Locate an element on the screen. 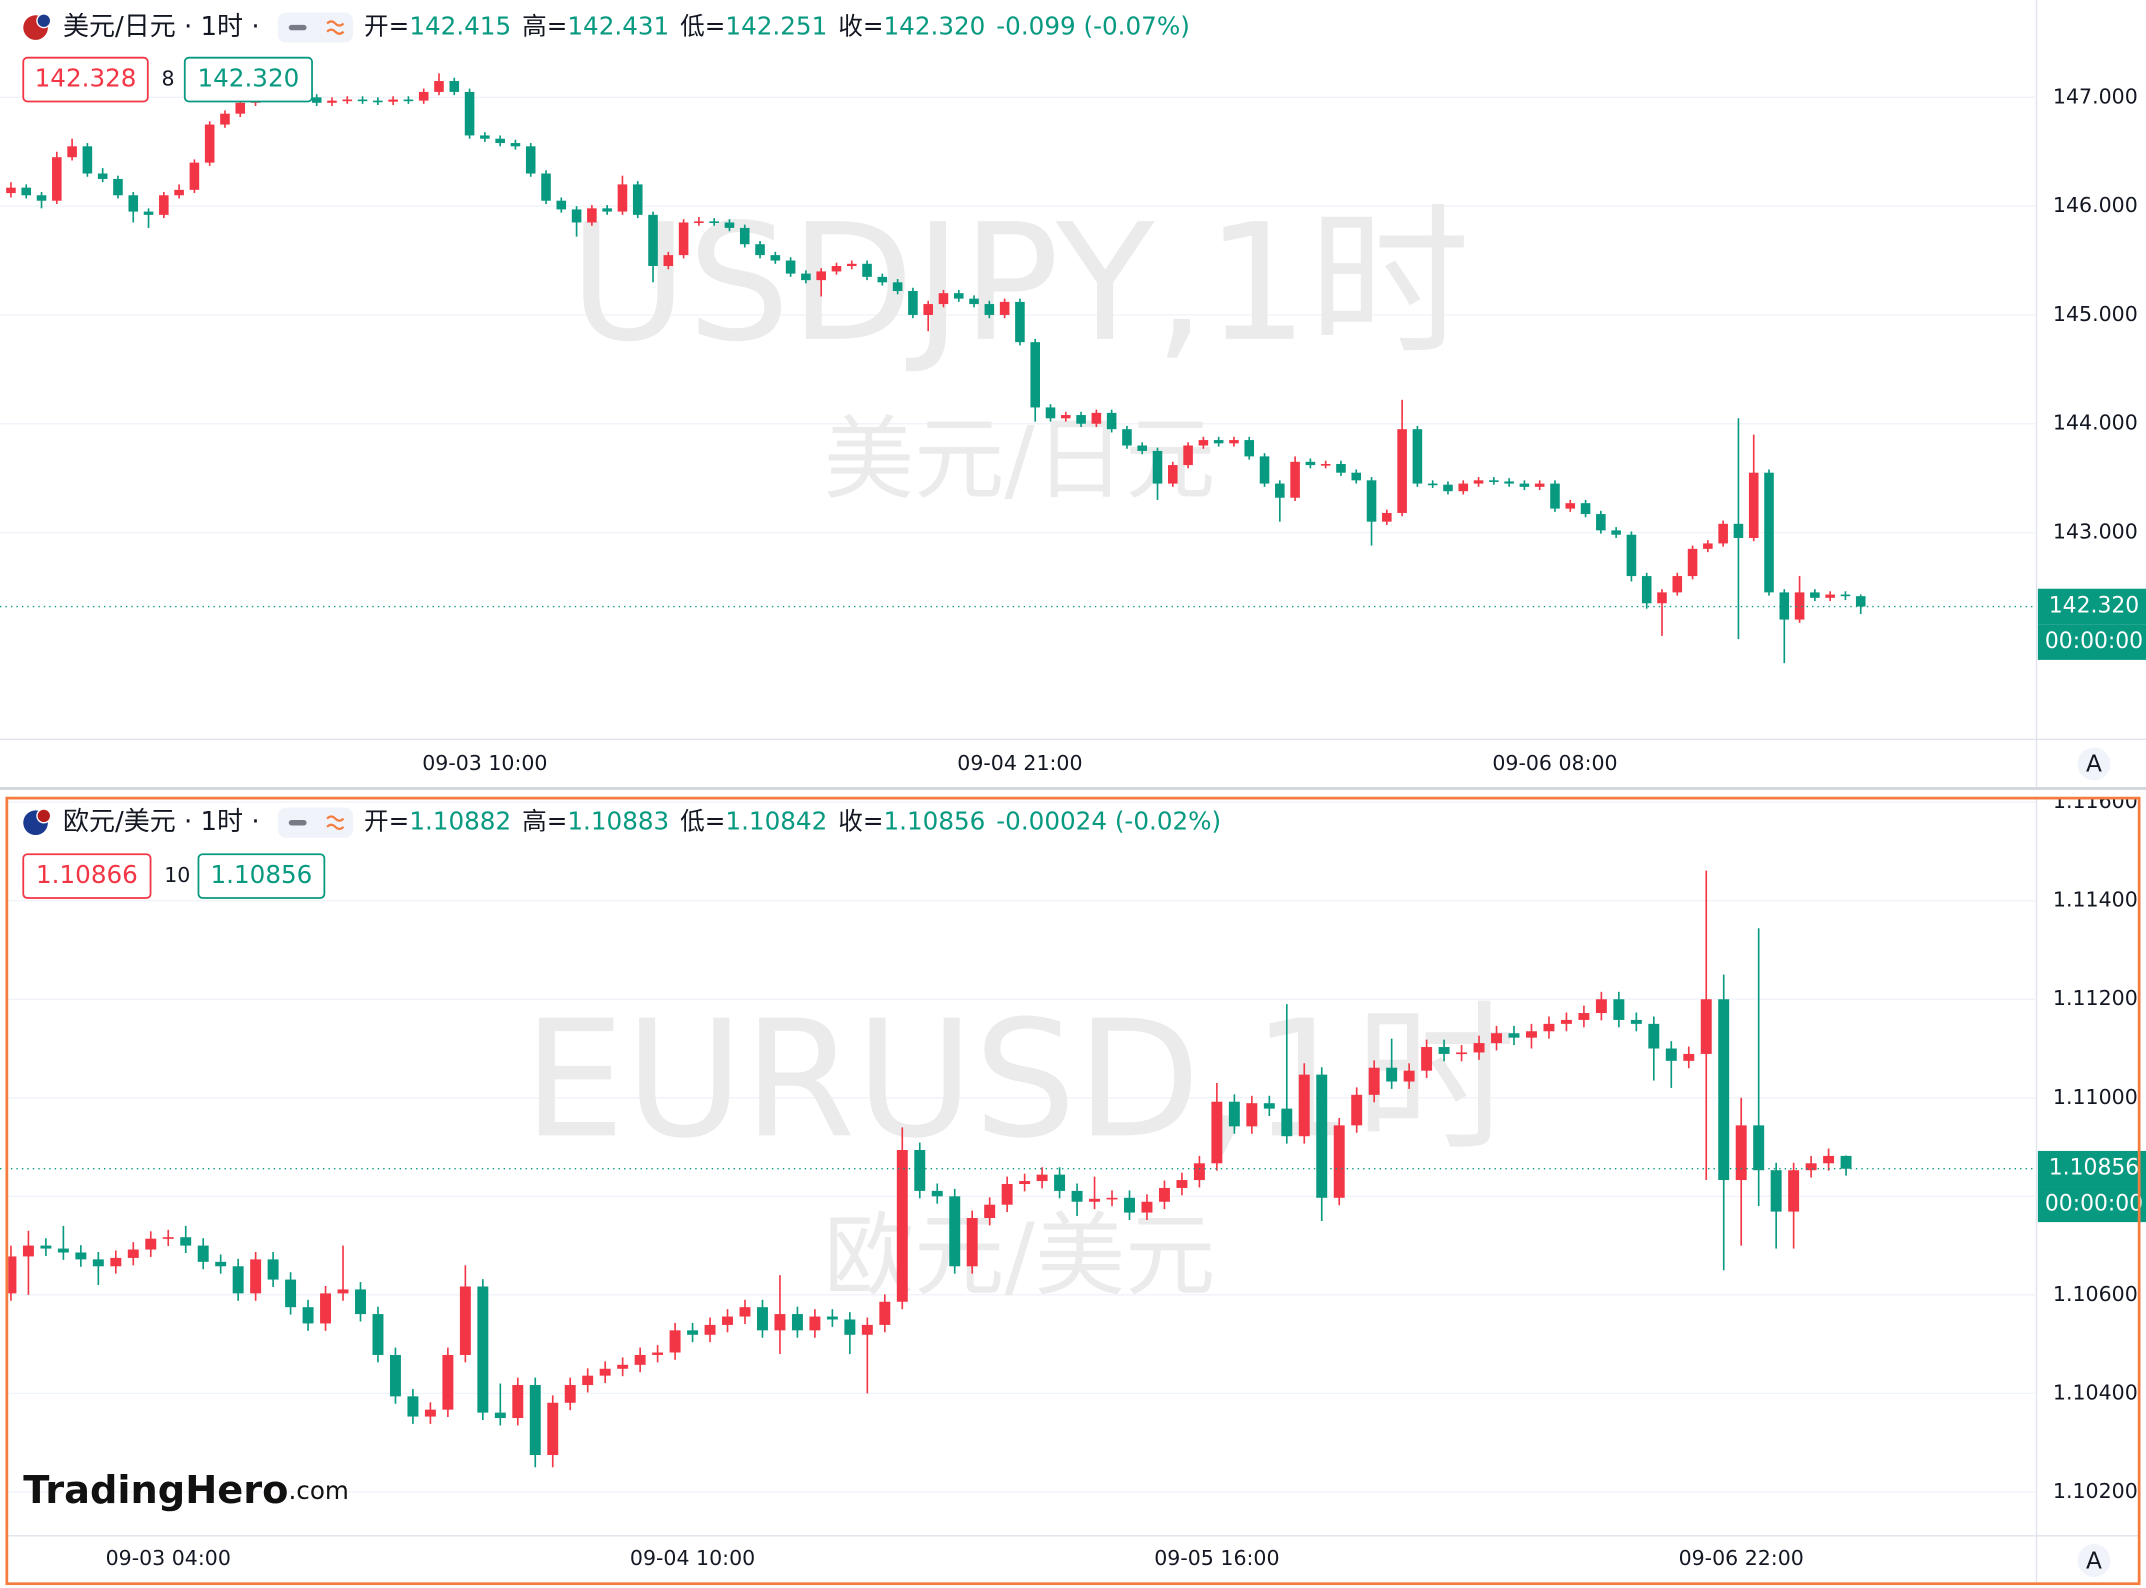  change: -0.00024 (-0.02%) is located at coordinates (1108, 821).